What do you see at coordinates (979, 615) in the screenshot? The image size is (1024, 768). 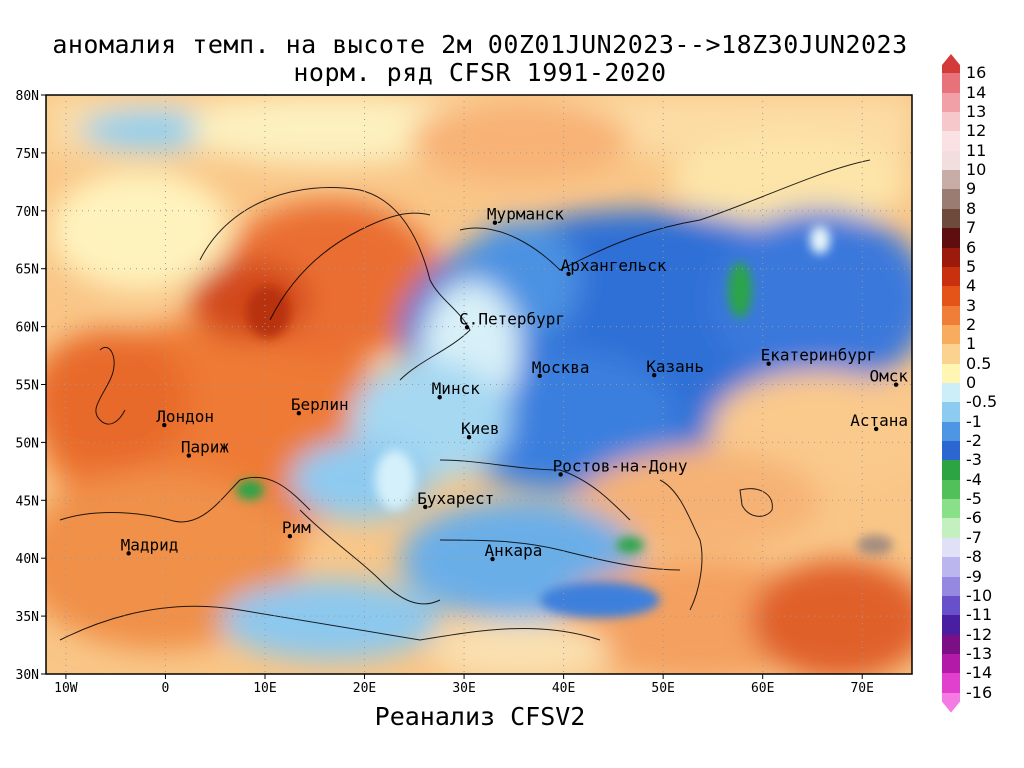 I see `legend-label: -11` at bounding box center [979, 615].